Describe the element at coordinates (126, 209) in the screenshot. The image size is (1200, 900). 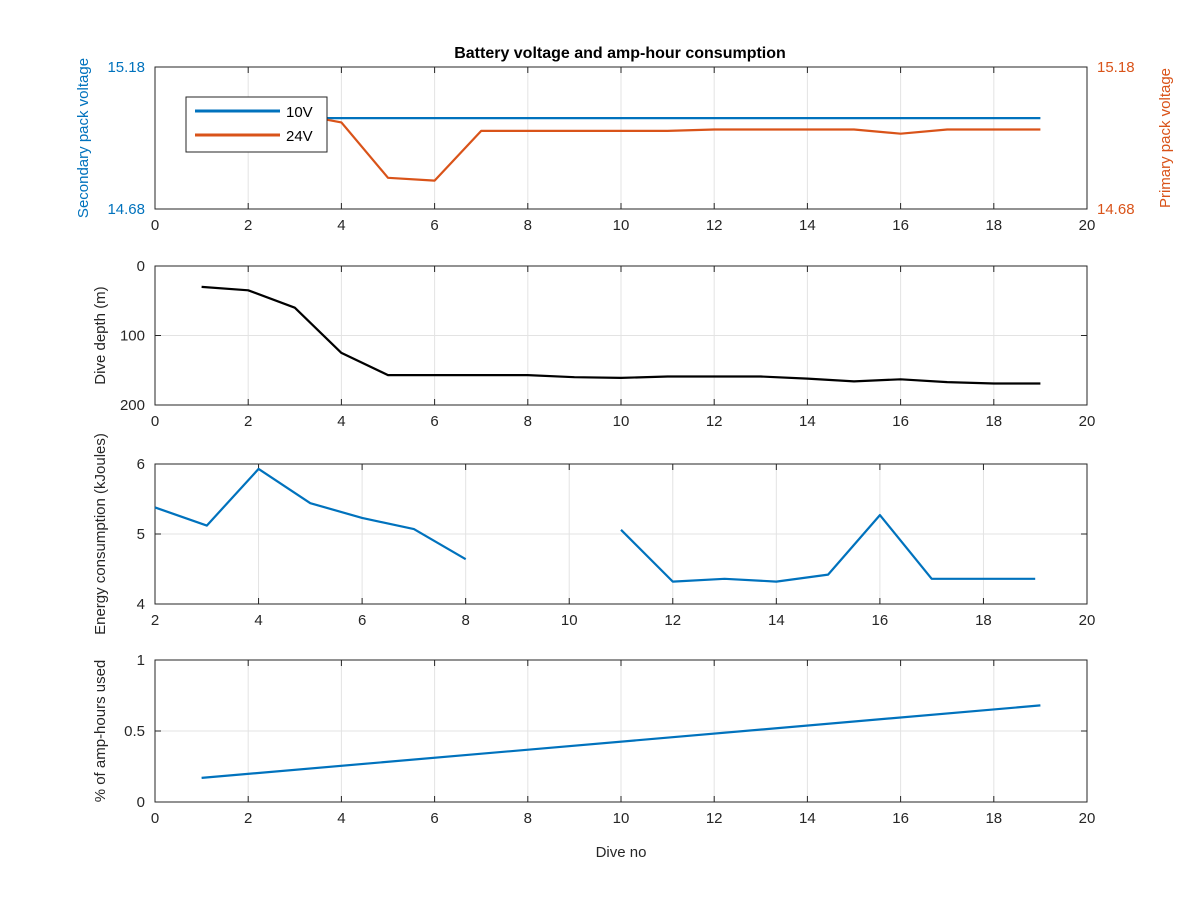
I see `y-tick-label: 14.68` at that location.